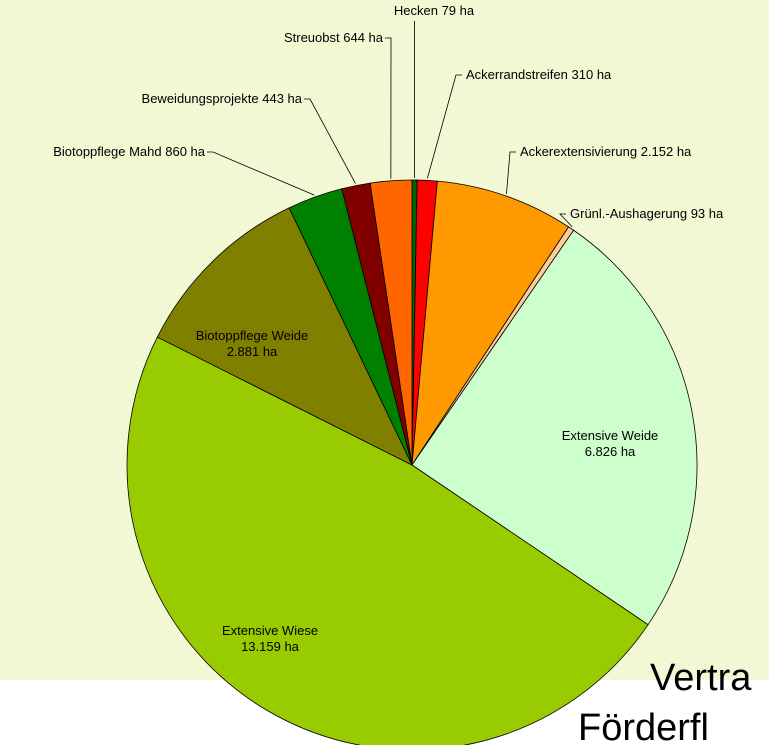 This screenshot has width=769, height=750. Describe the element at coordinates (252, 335) in the screenshot. I see `slice-label: Biotoppflege Weide` at that location.